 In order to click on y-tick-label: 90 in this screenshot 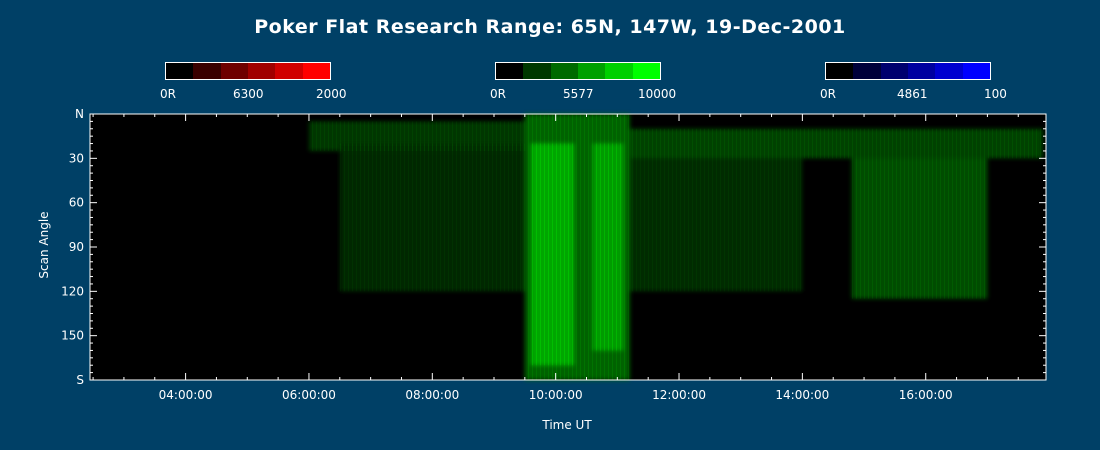, I will do `click(76, 247)`.